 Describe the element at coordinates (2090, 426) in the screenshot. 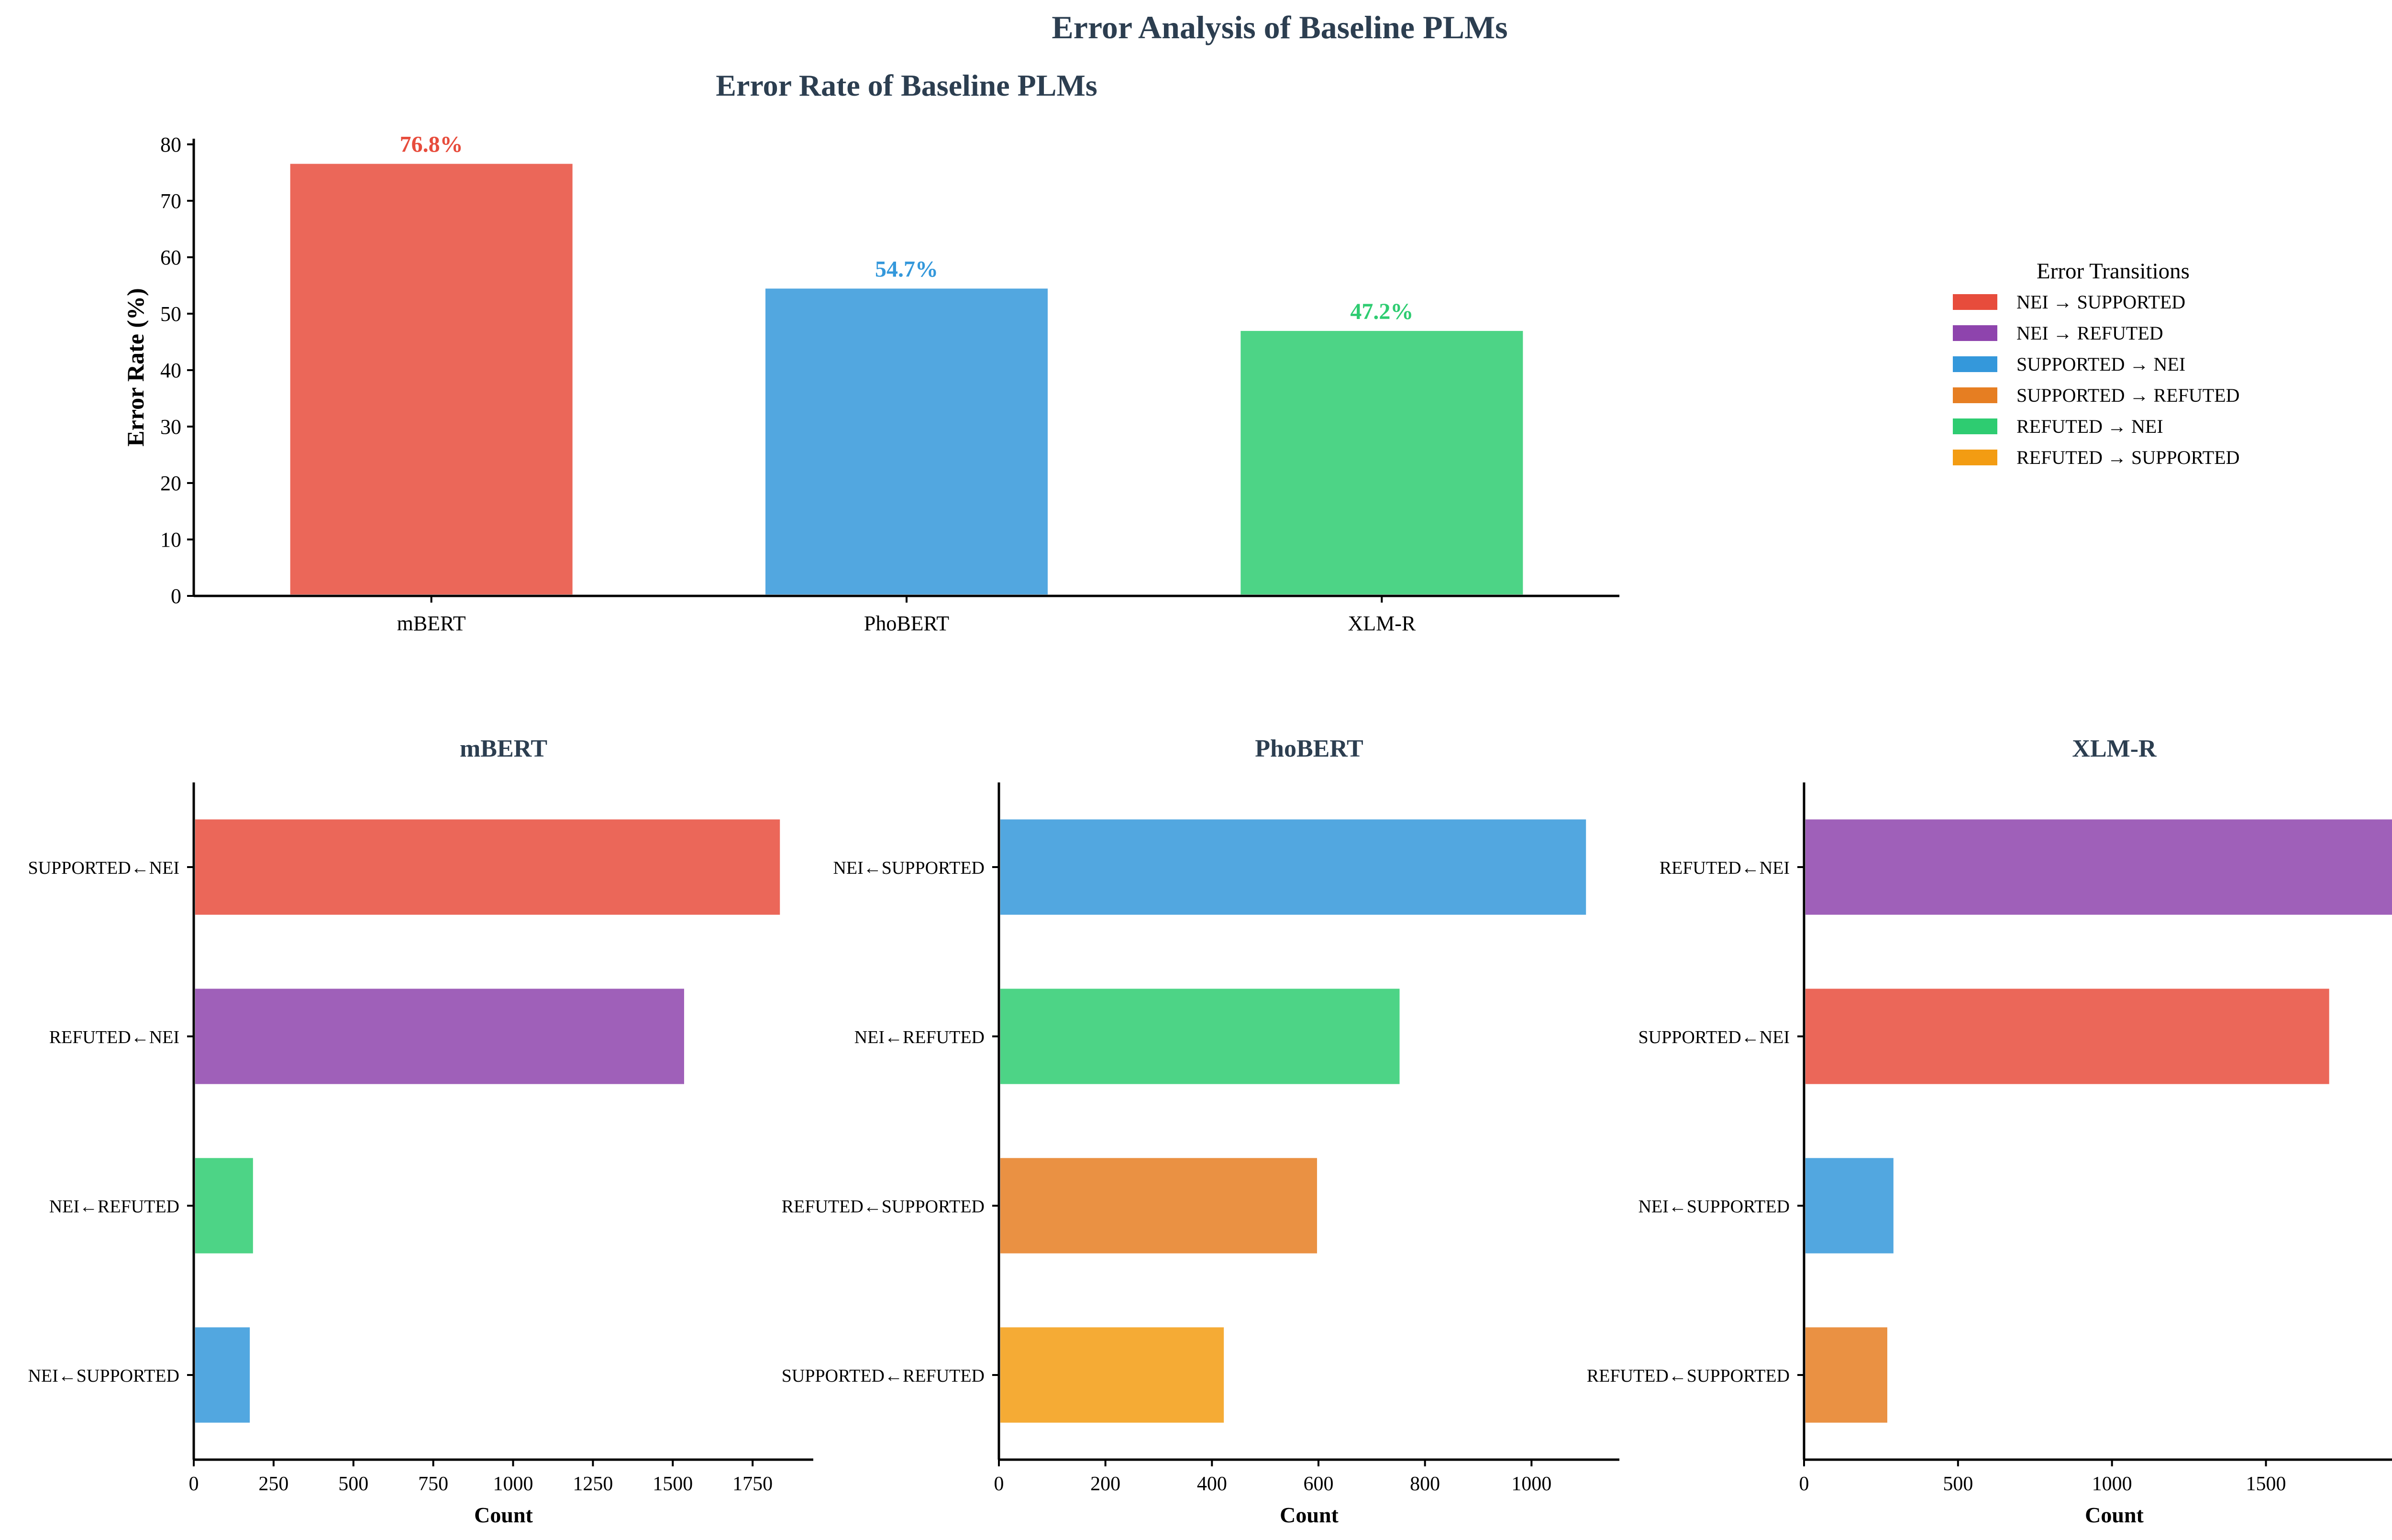

I see `legend-label-refuted-to-nei: REFUTED → NEI` at that location.